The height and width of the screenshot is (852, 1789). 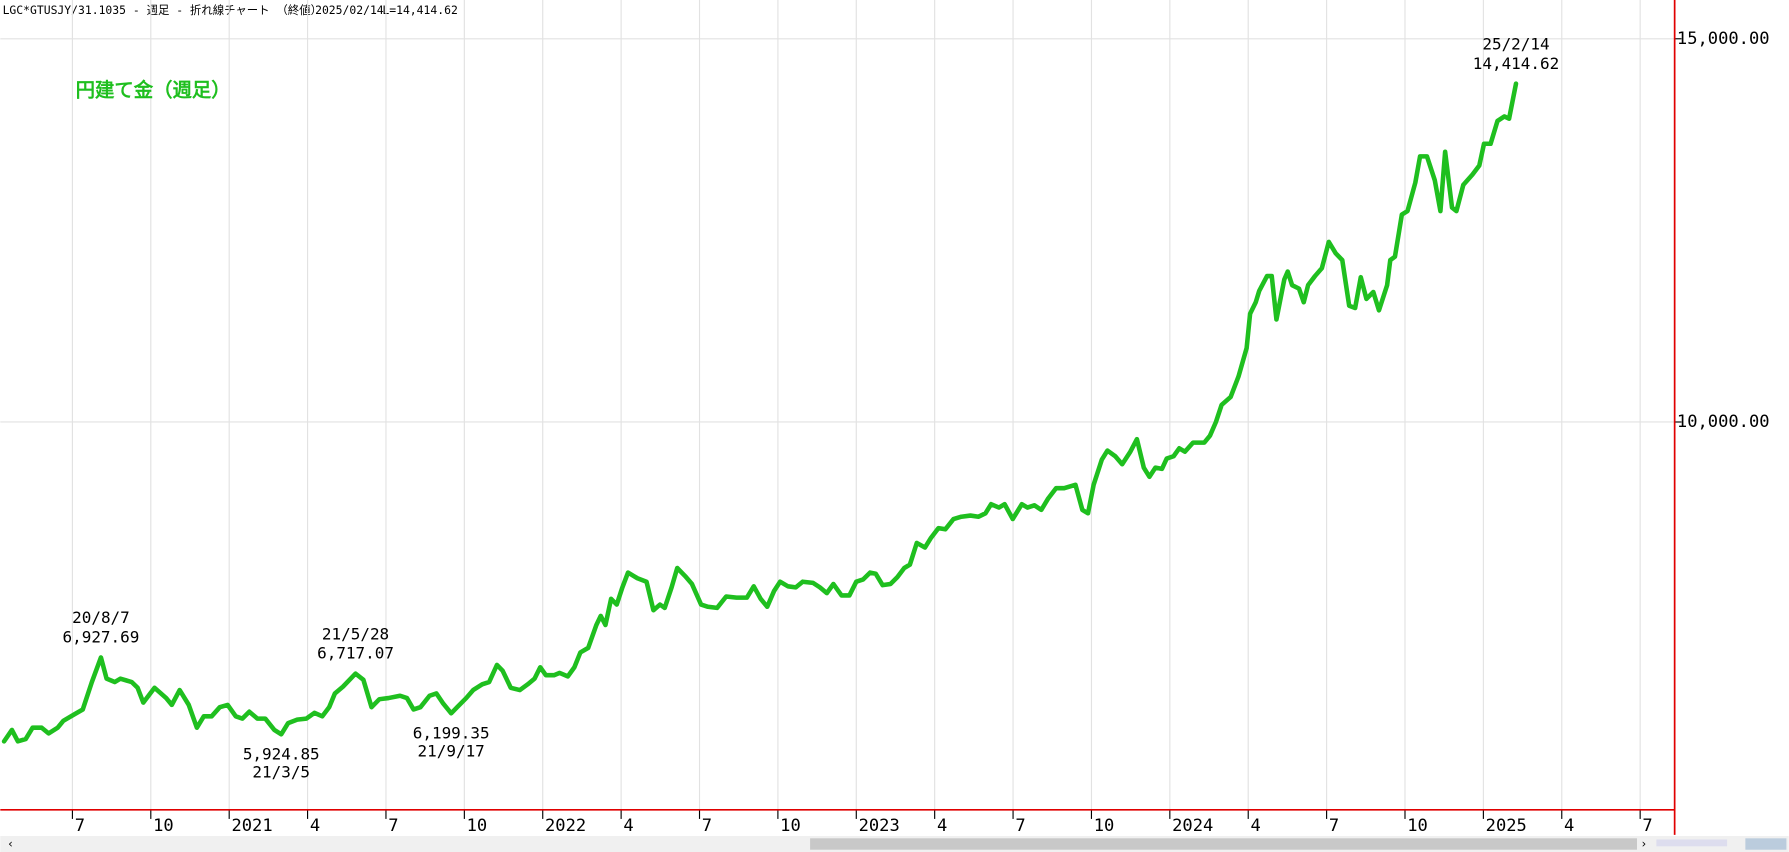 I want to click on annotation-date: 25/2/14, so click(x=1515, y=43).